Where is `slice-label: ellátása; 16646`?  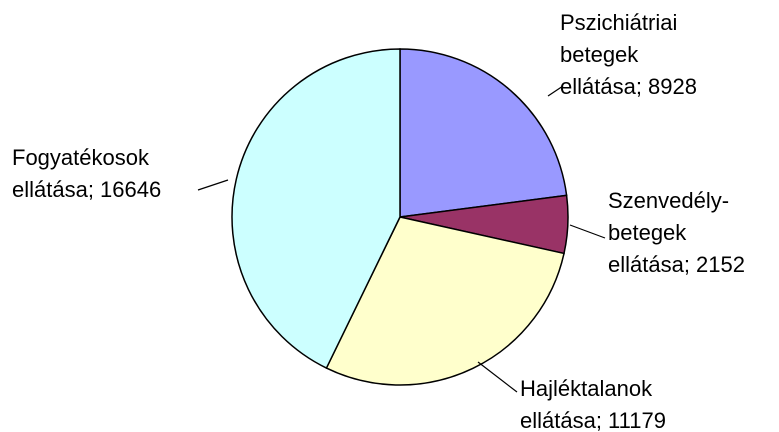
slice-label: ellátása; 16646 is located at coordinates (86, 189).